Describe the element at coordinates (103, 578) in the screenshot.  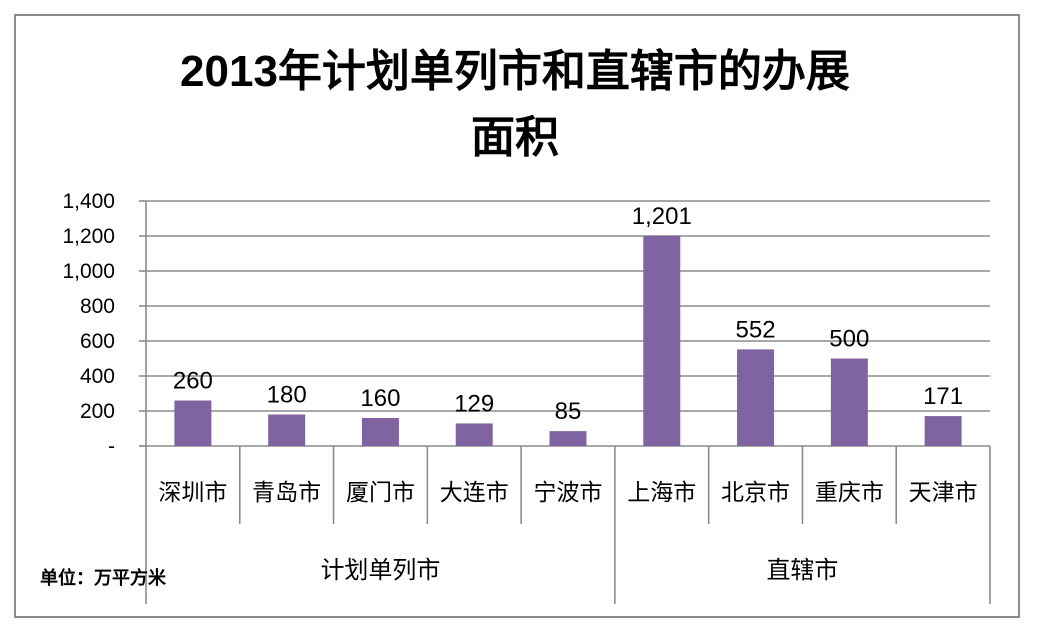
I see `unit-note: 单位：万平方米` at that location.